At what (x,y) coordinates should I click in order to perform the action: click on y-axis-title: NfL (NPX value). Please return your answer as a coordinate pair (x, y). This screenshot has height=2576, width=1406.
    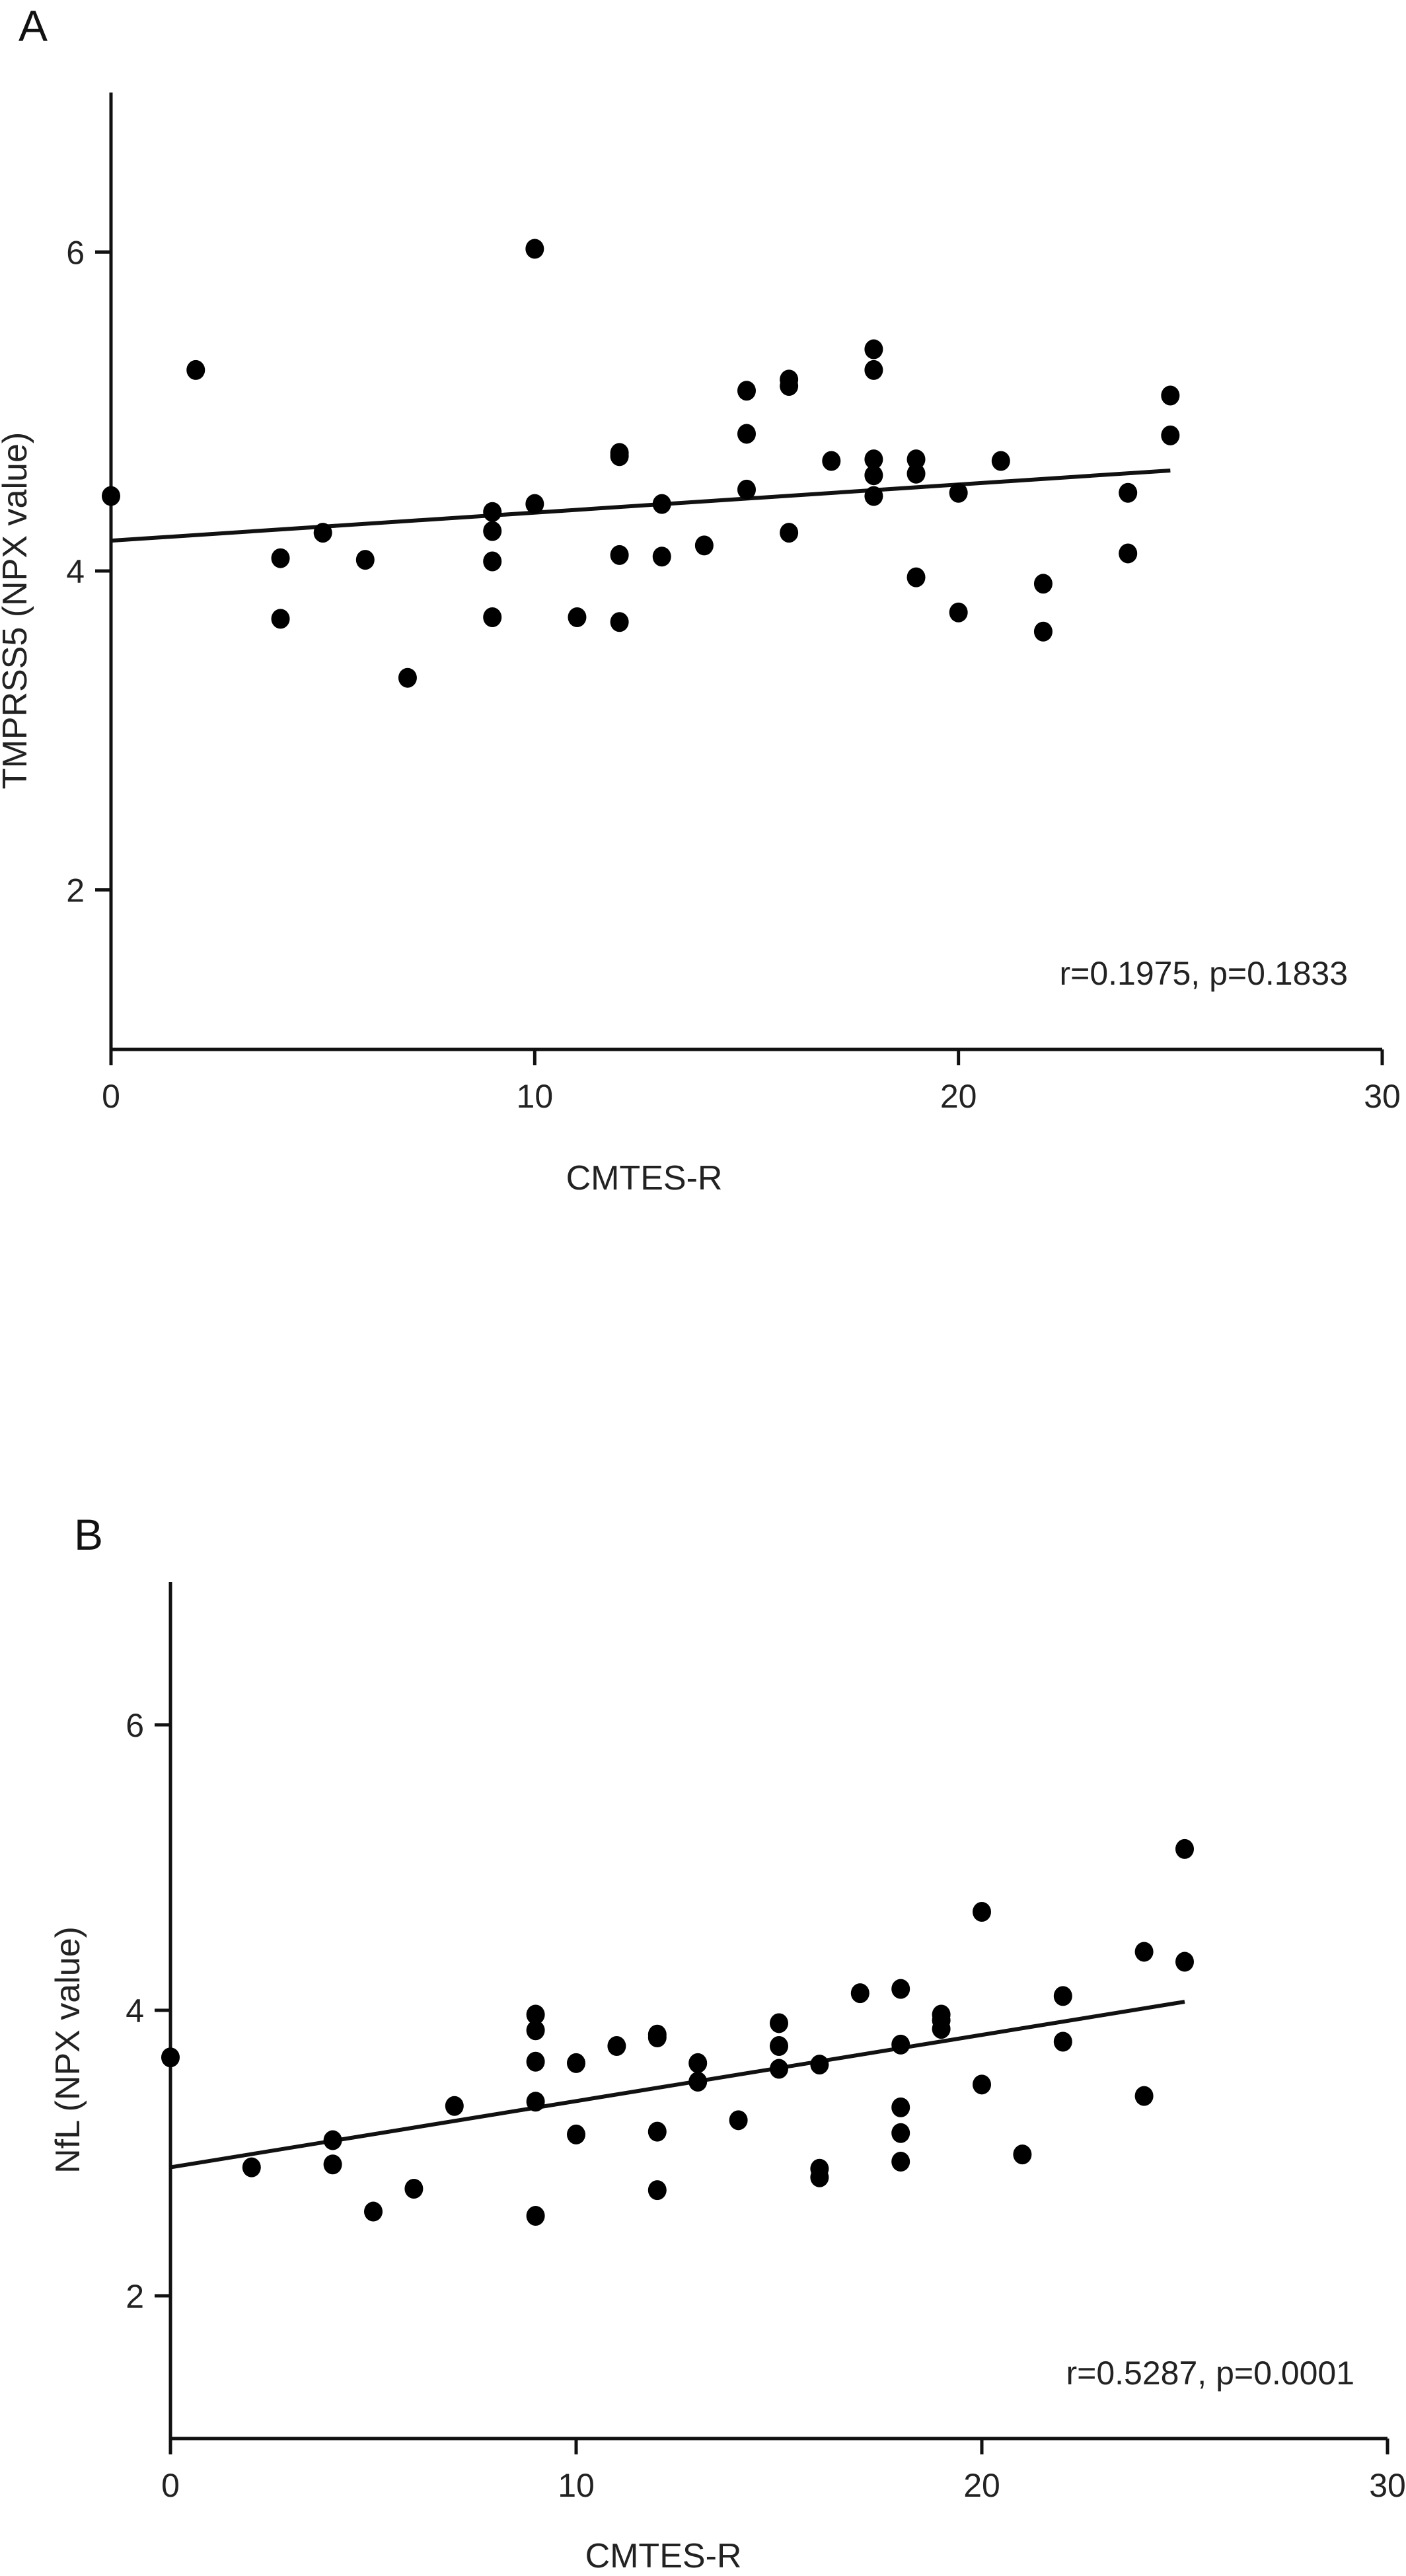
    Looking at the image, I should click on (68, 2050).